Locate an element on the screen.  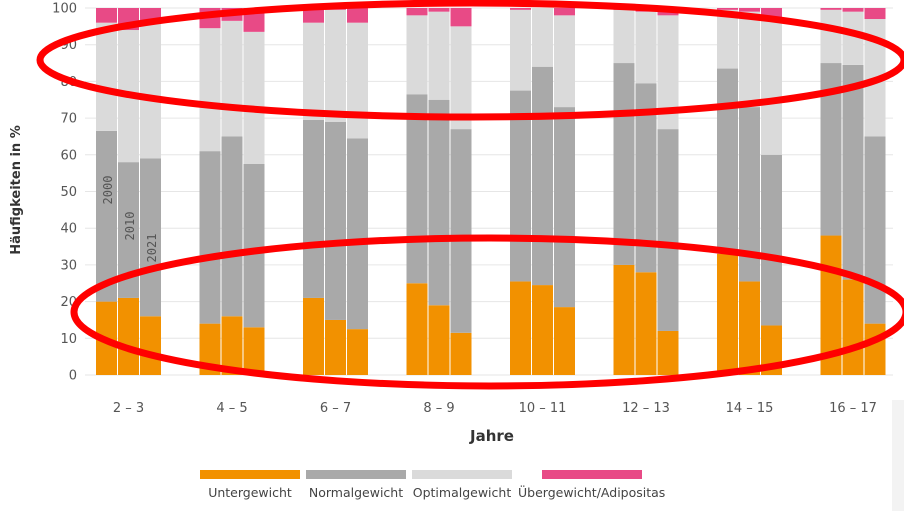
legend-item: Normalgewicht is located at coordinates (356, 485).